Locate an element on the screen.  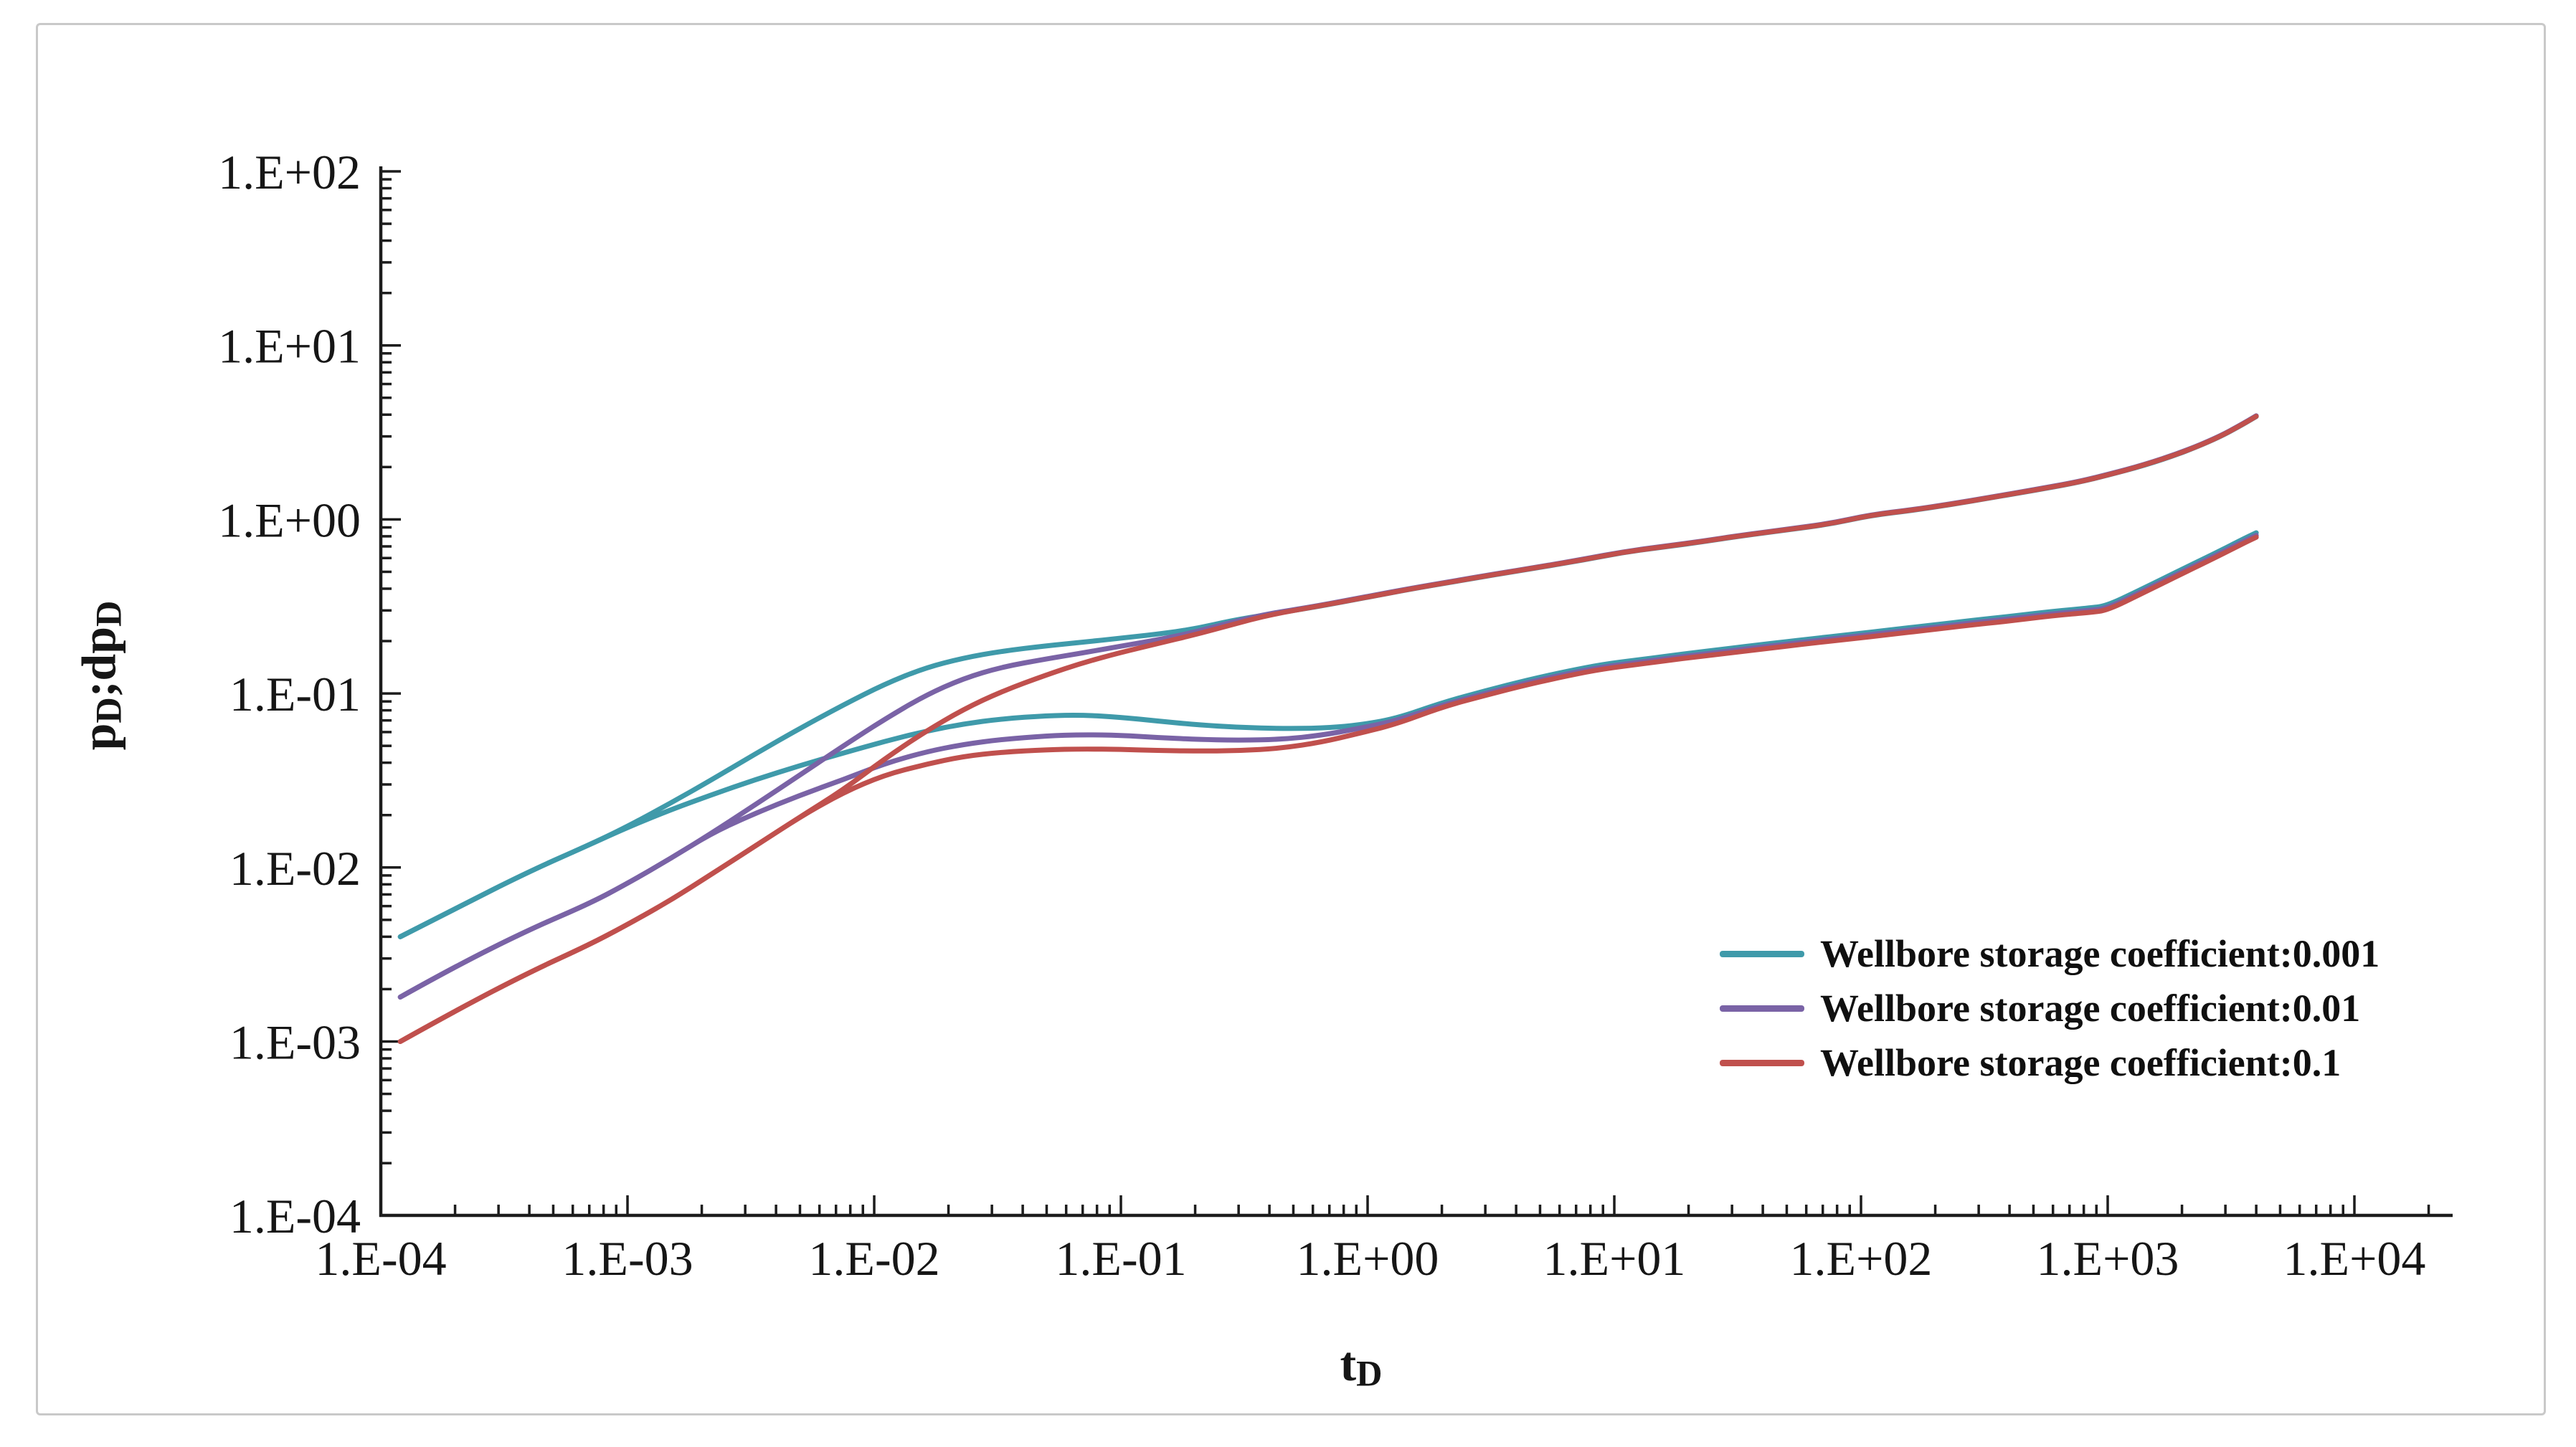
x-tick-label: 1.E+01 is located at coordinates (1614, 1258).